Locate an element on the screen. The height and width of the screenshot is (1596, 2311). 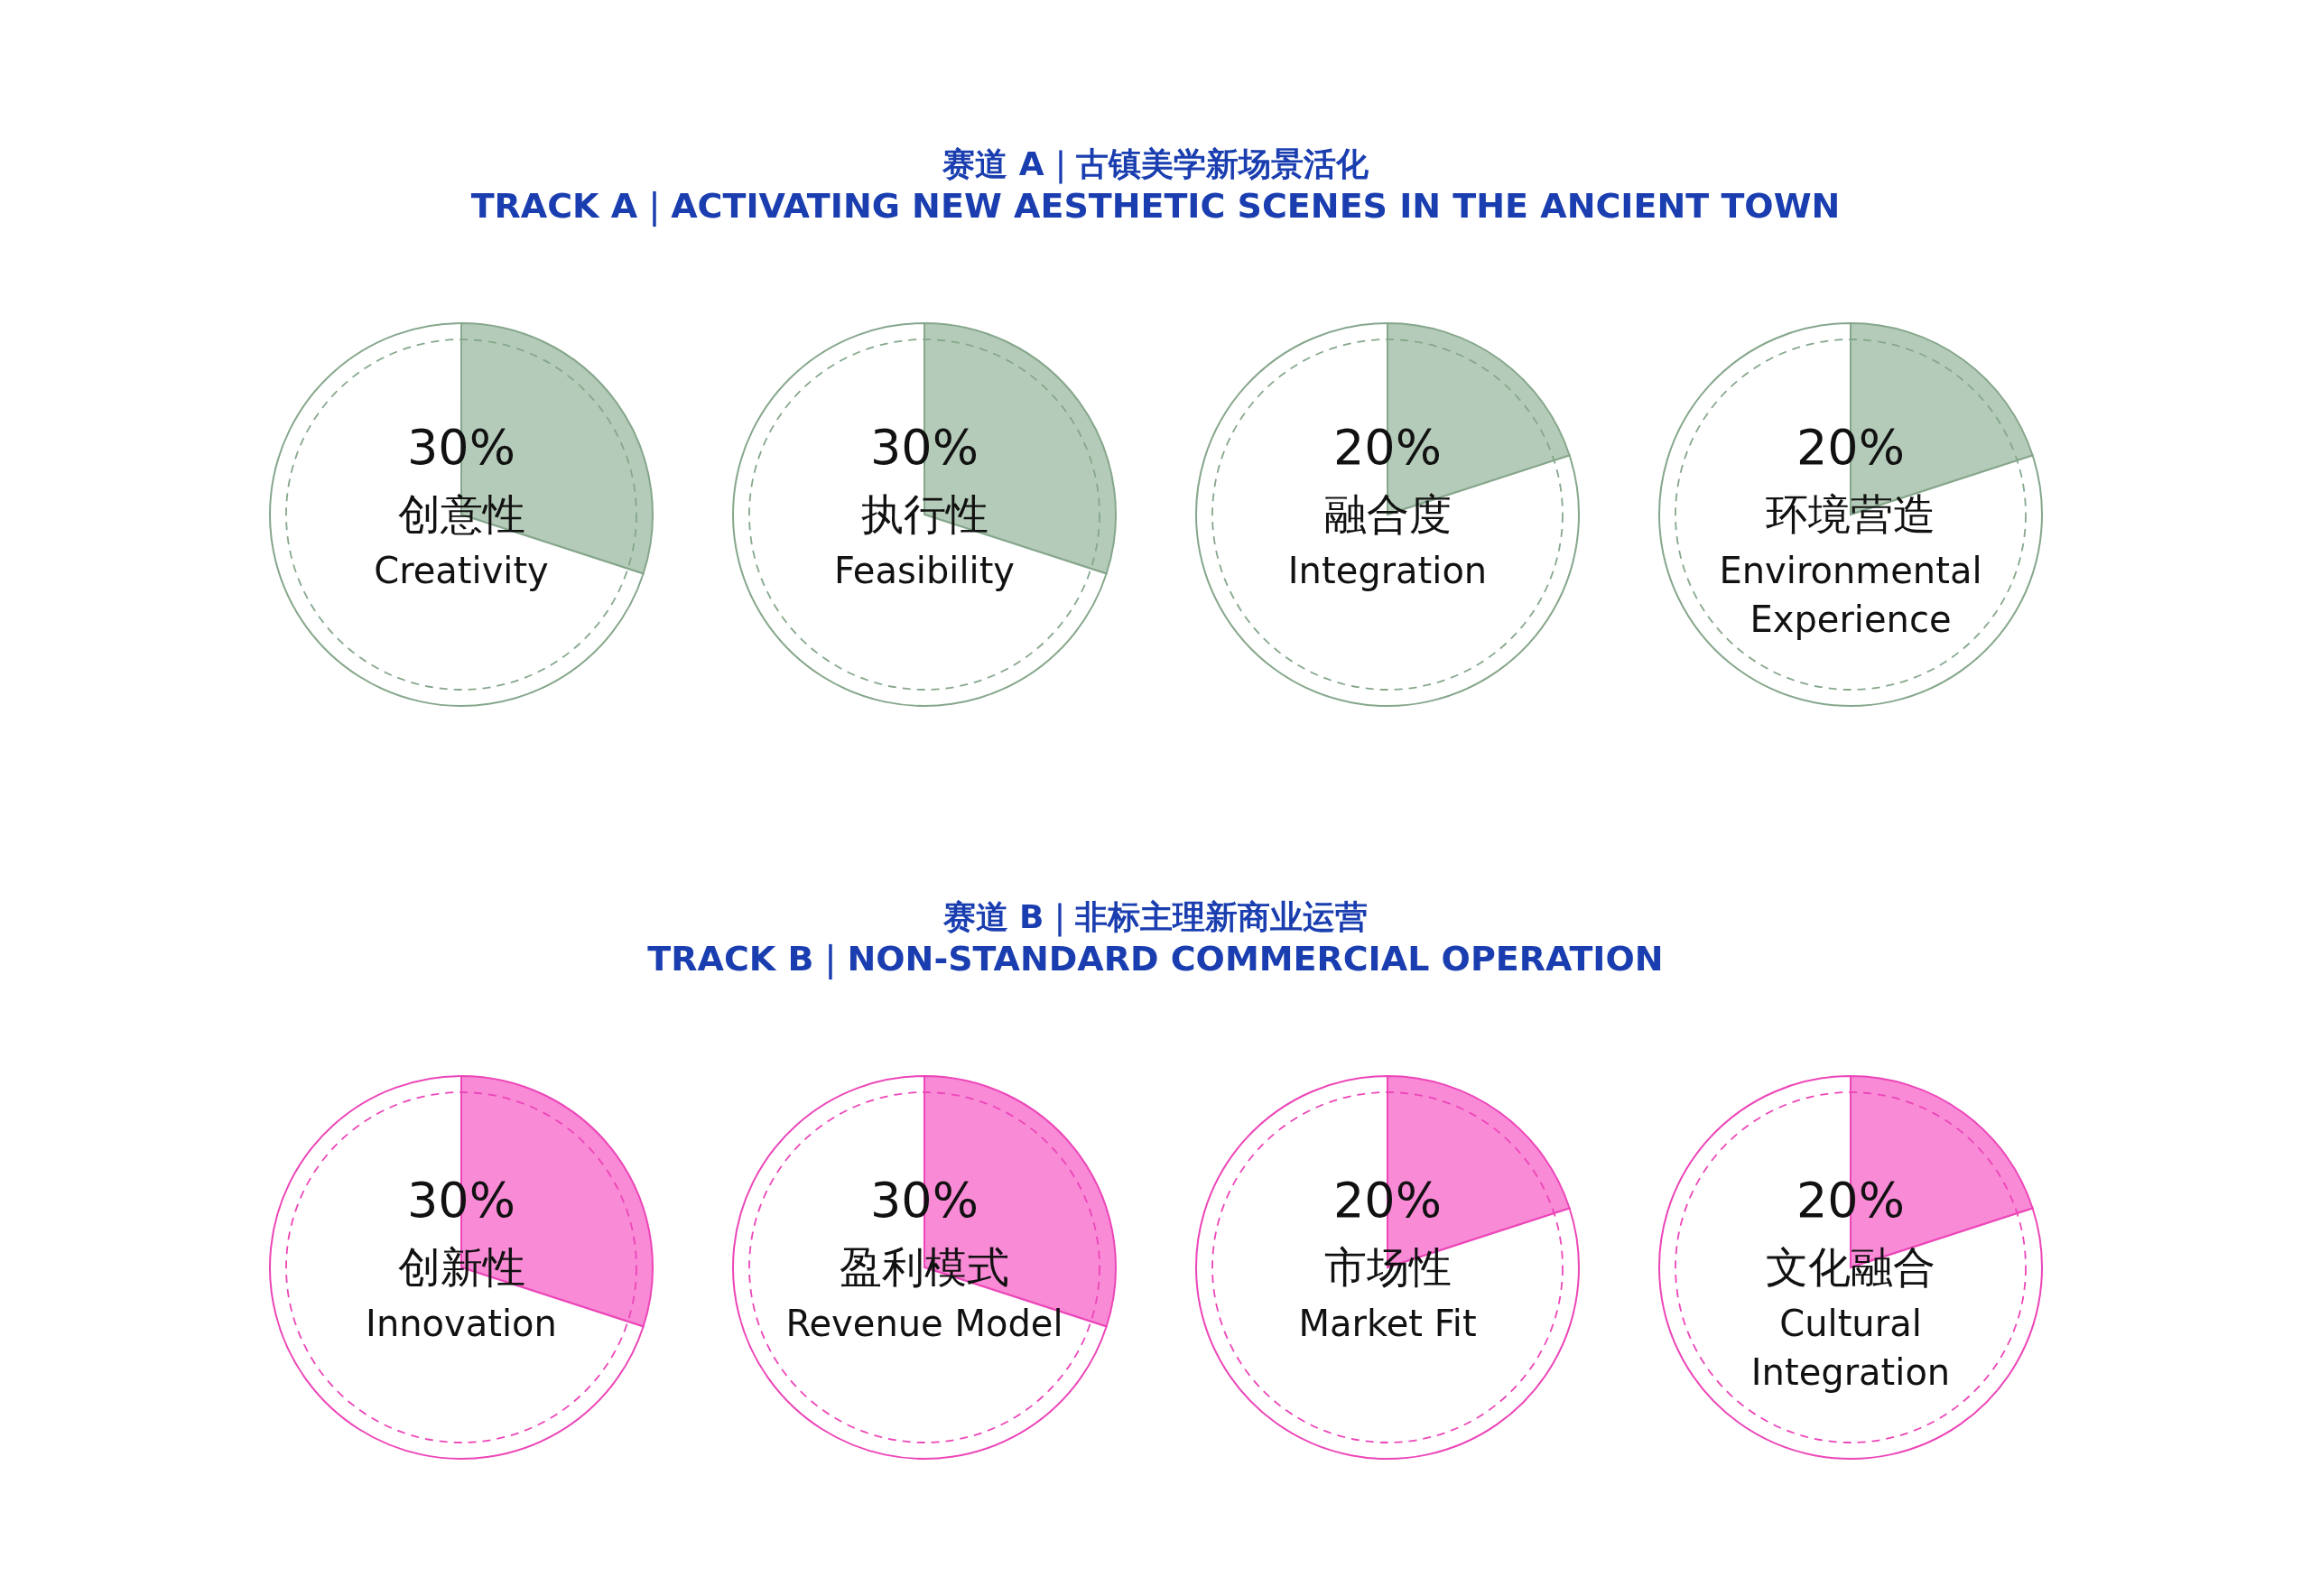
text: 赛道 B｜非标主理新商业运营 TRACK B｜NON-STANDARD COMMERCIAL OPERATION is located at coordinates (1155, 938).